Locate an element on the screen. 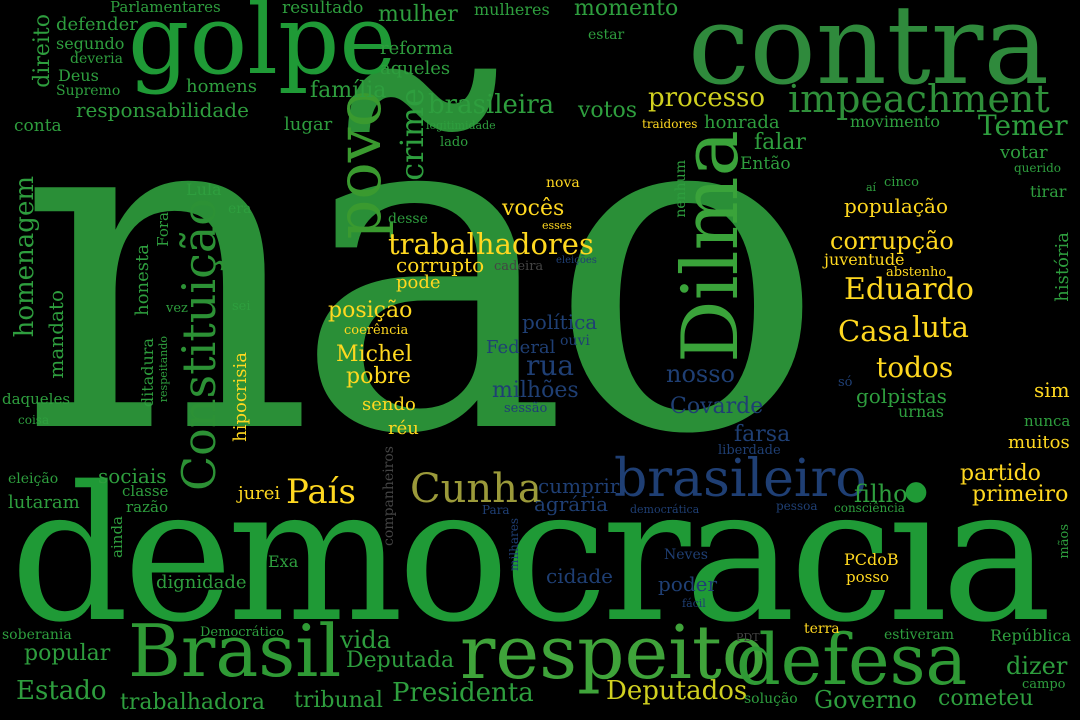 Image resolution: width=1080 pixels, height=720 pixels. word: Deus is located at coordinates (78, 75).